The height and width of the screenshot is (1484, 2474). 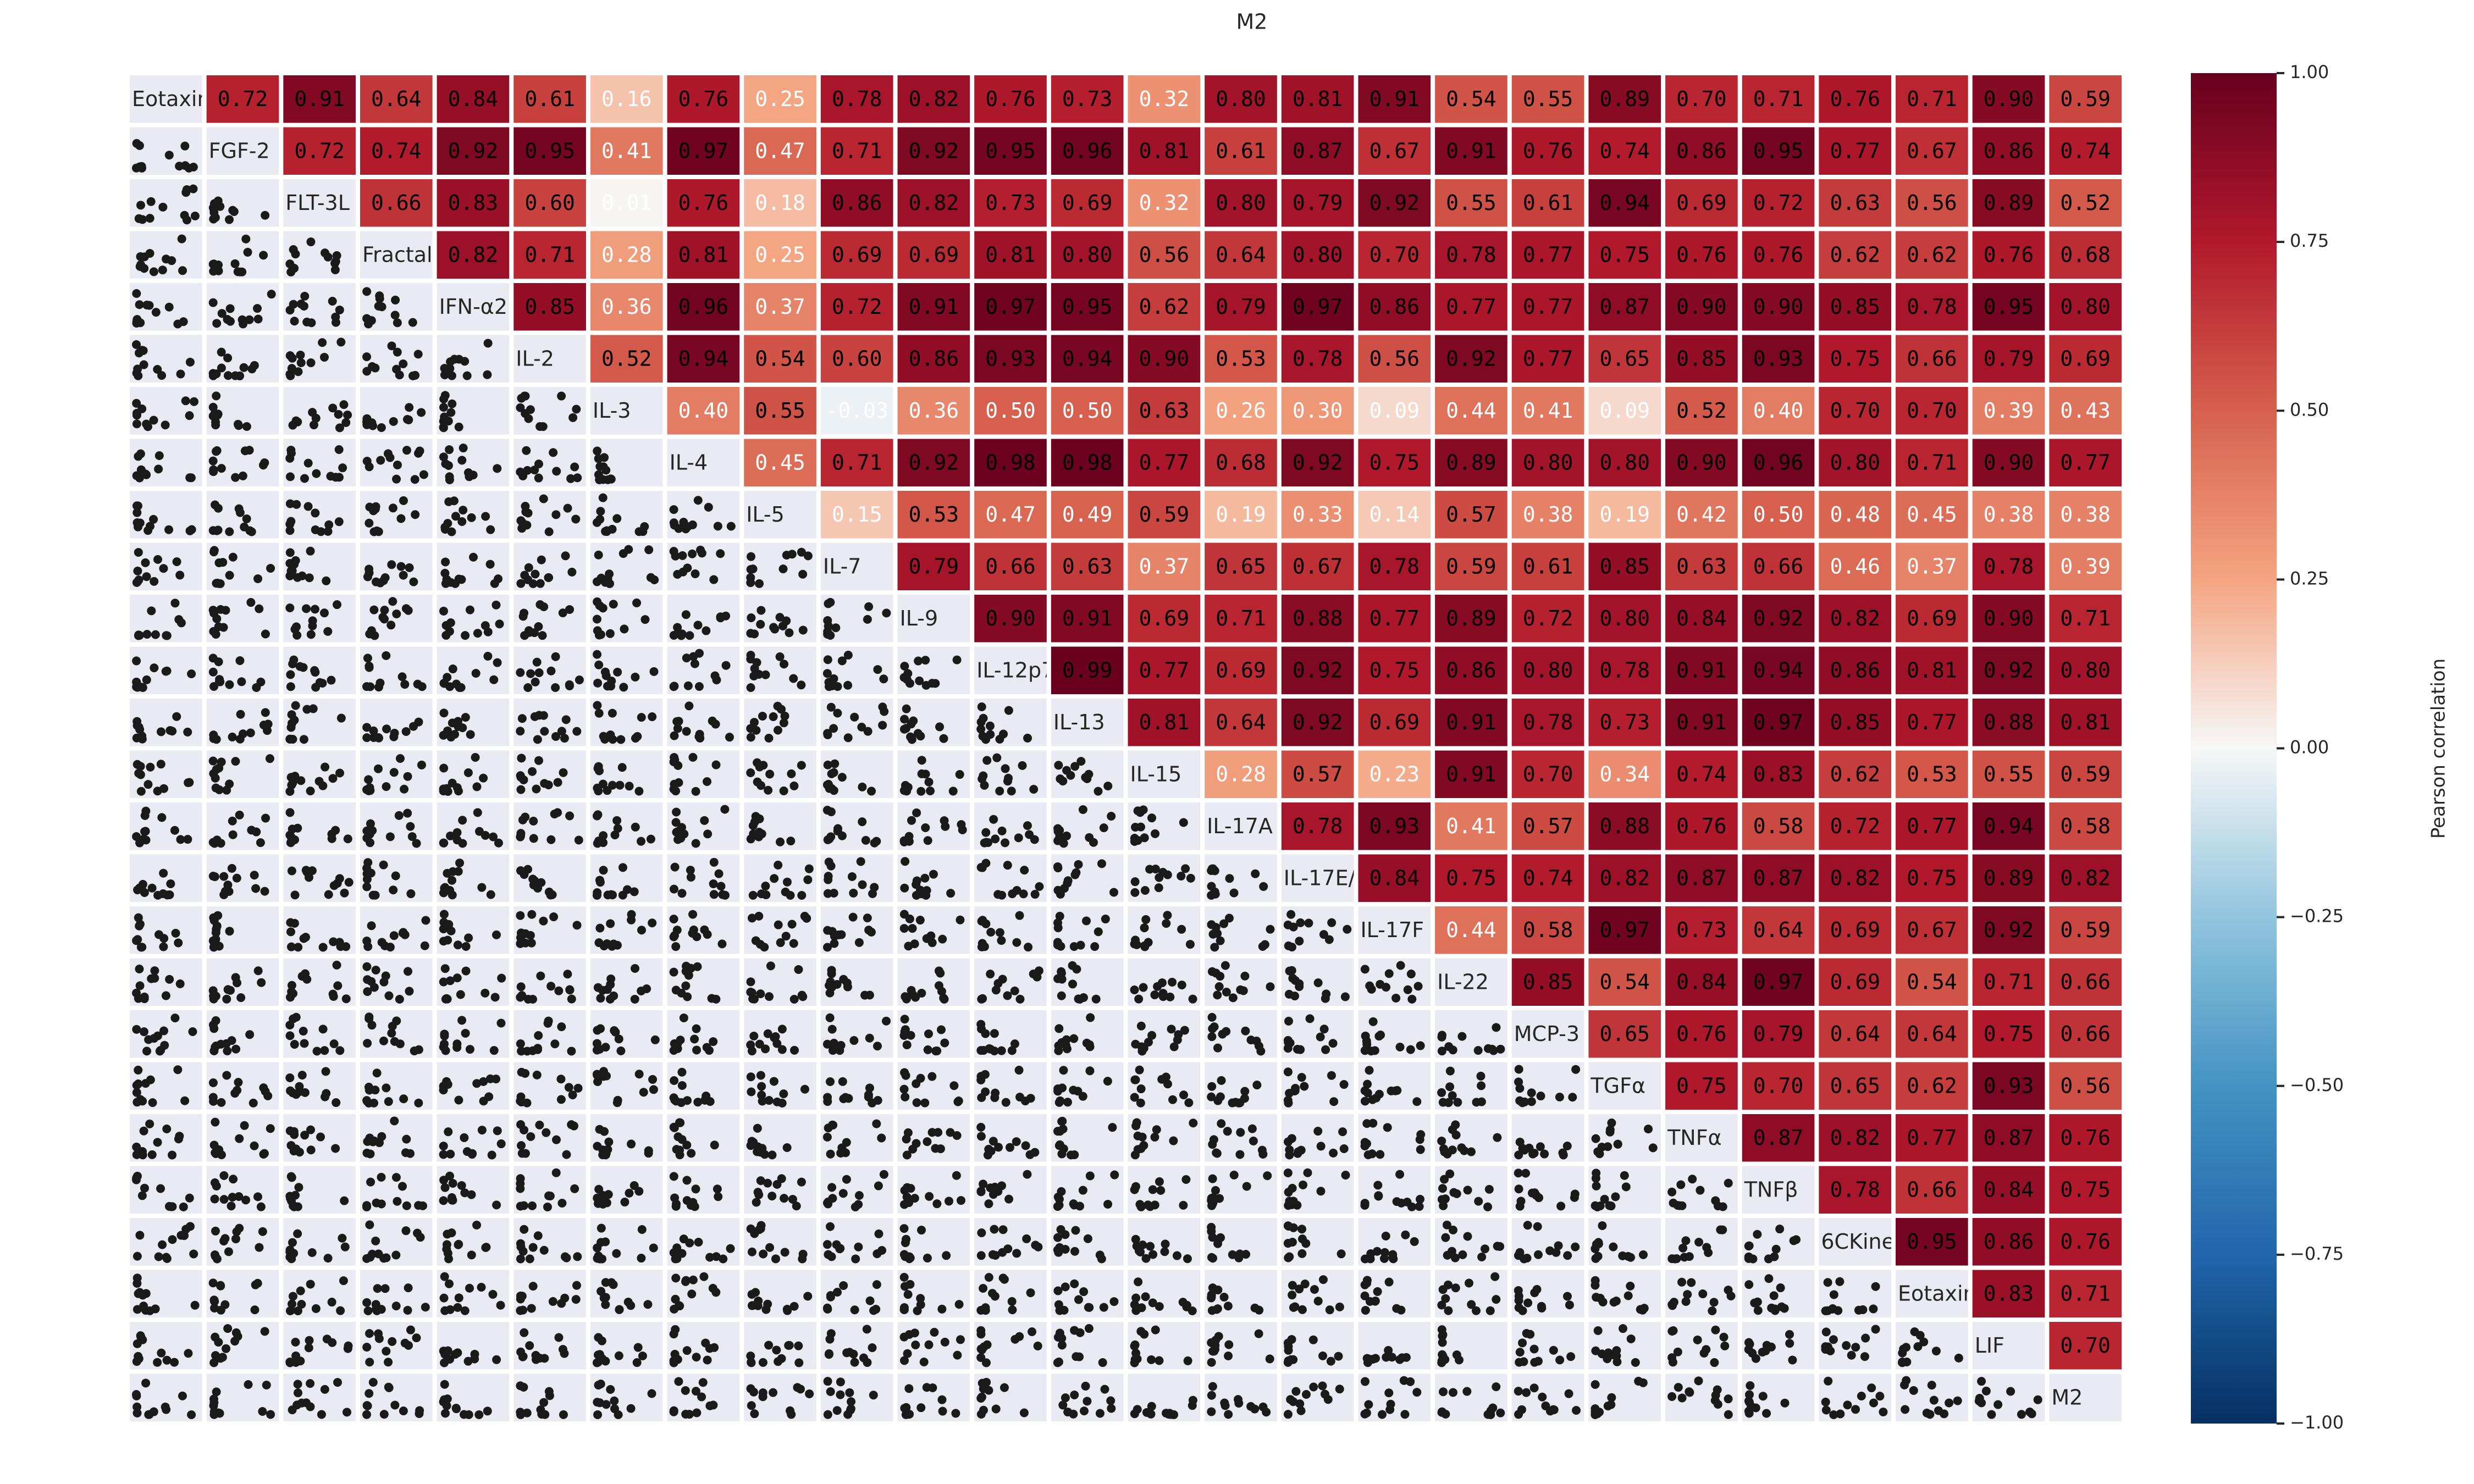 What do you see at coordinates (320, 151) in the screenshot?
I see `cell-value: 0.72` at bounding box center [320, 151].